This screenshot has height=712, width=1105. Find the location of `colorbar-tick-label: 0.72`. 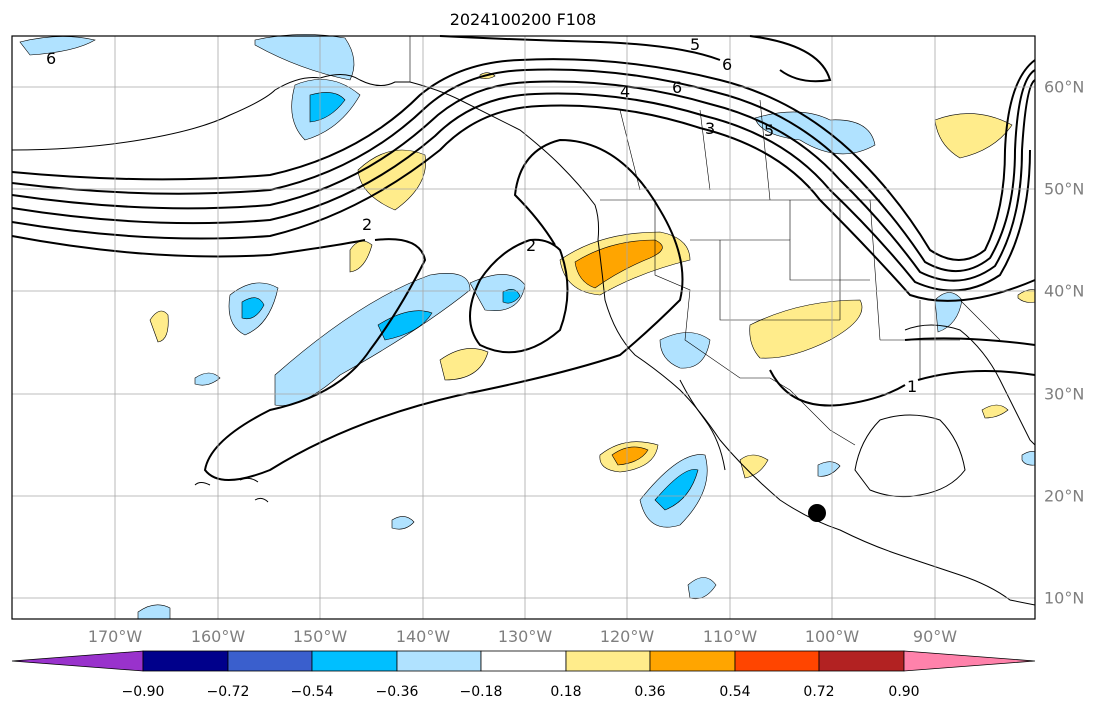

colorbar-tick-label: 0.72 is located at coordinates (819, 692).